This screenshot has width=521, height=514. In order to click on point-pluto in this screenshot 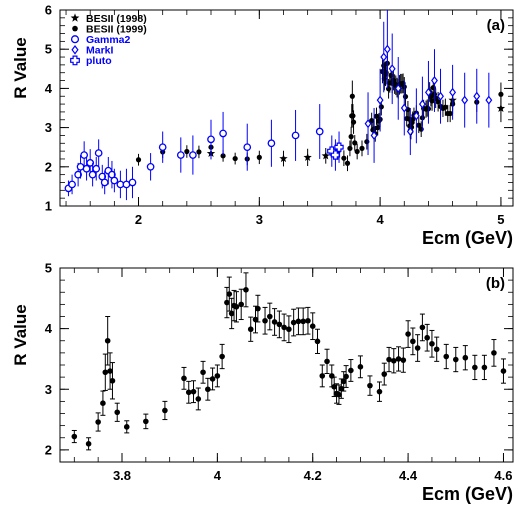, I will do `click(339, 147)`.